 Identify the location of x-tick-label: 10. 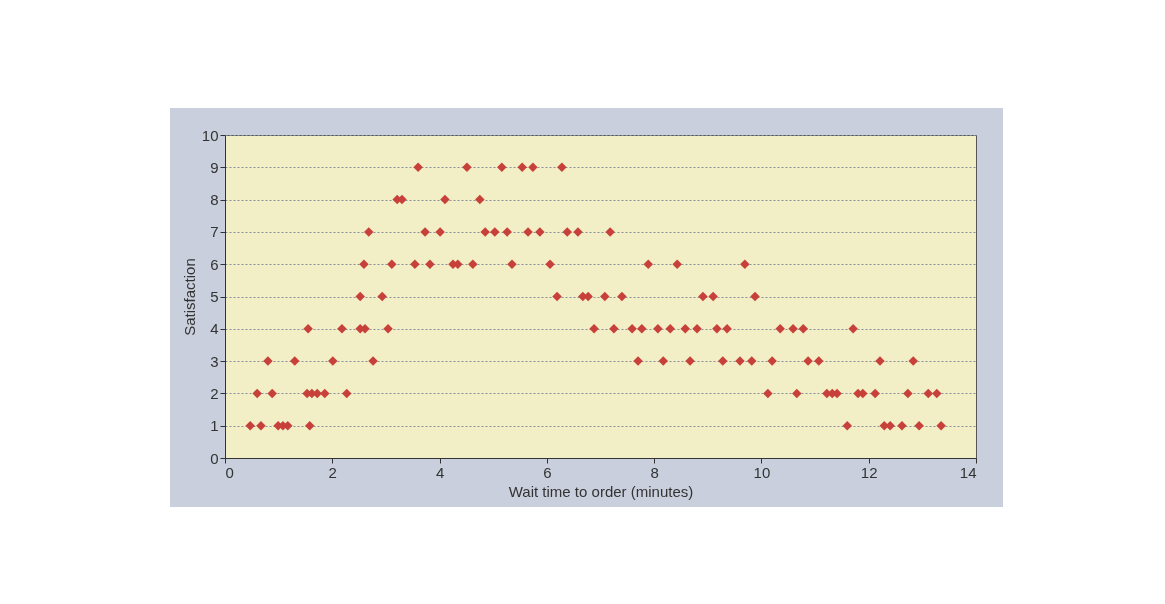
(762, 472).